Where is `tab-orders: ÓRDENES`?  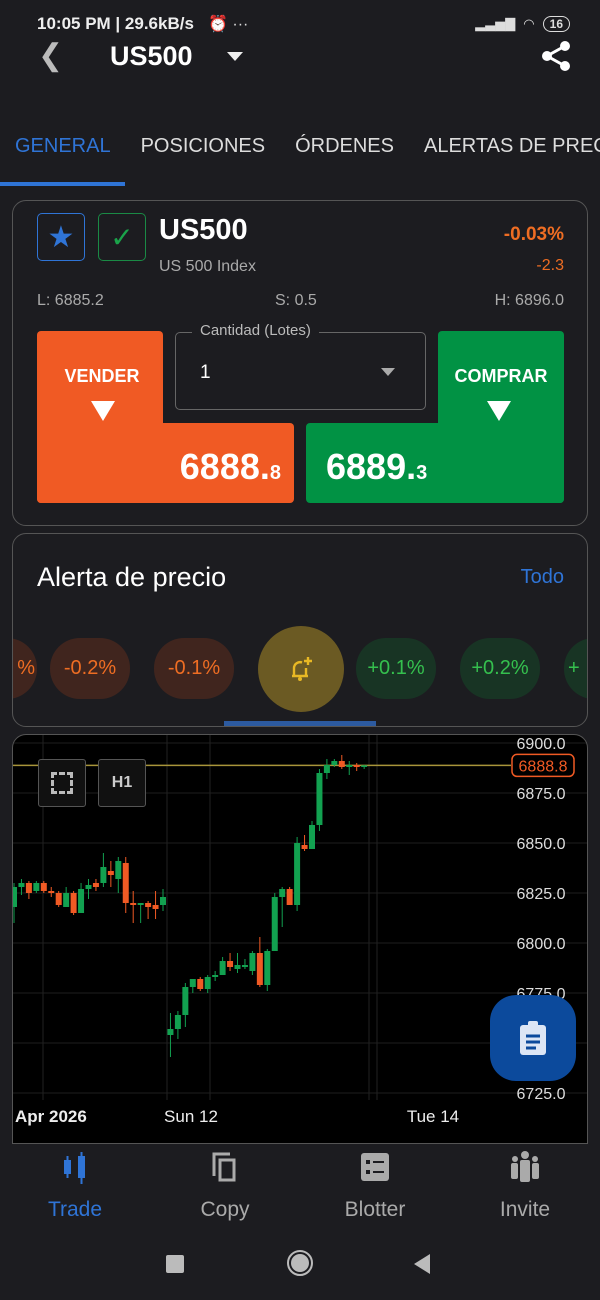
tab-orders: ÓRDENES is located at coordinates (344, 146).